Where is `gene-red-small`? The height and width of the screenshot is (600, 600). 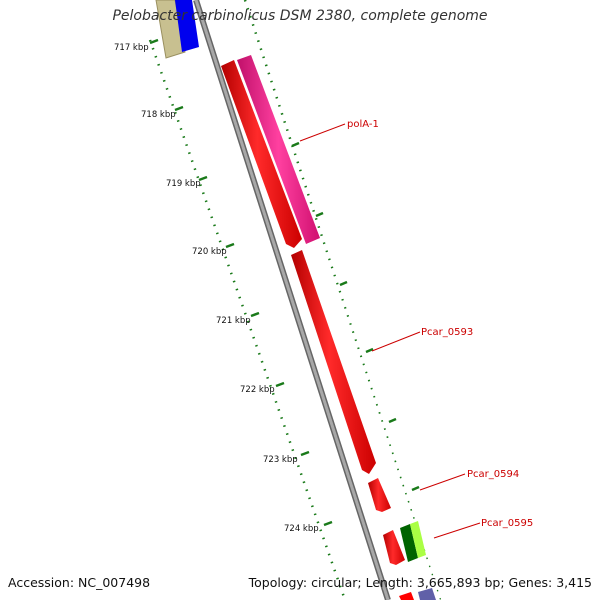 gene-red-small is located at coordinates (394, 547).